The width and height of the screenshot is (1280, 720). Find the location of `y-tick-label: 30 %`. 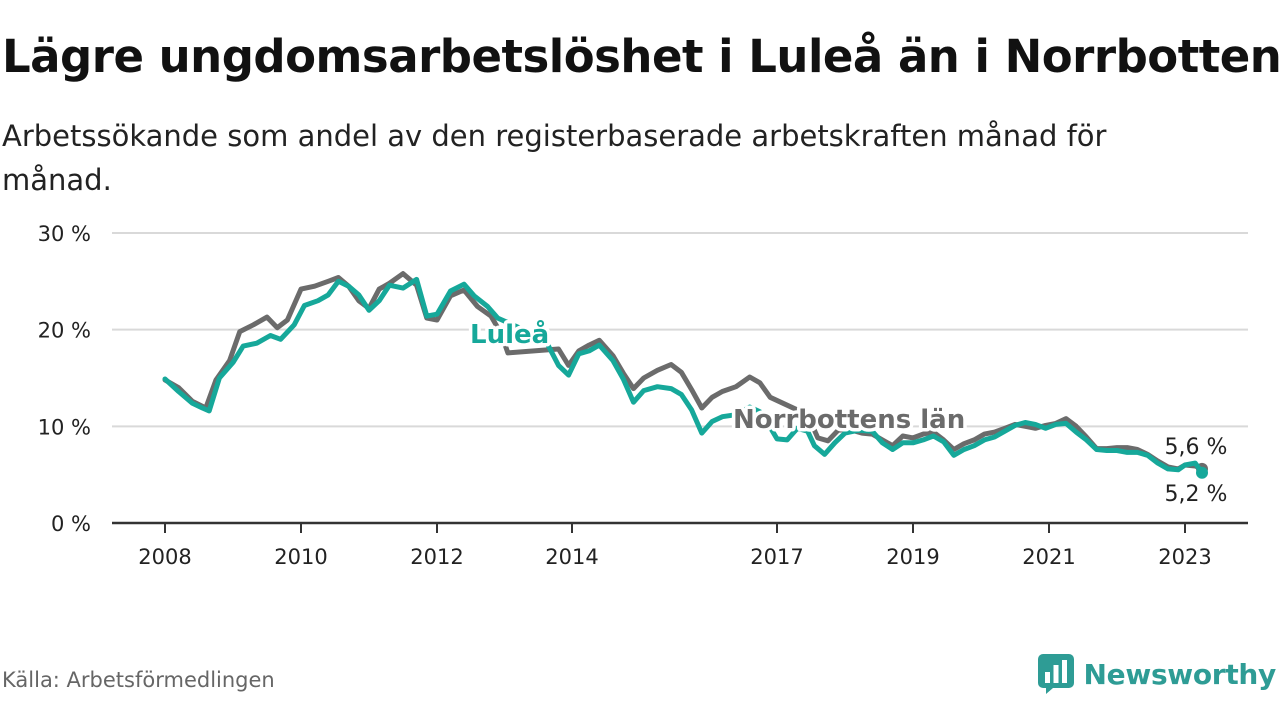

y-tick-label: 30 % is located at coordinates (64, 234).